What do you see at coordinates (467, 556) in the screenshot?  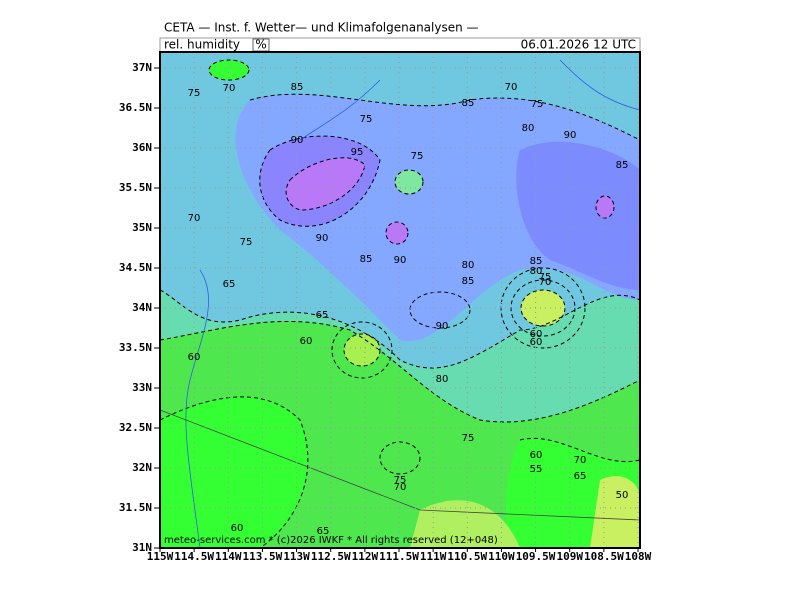 I see `lon-tick-label: 110.5W` at bounding box center [467, 556].